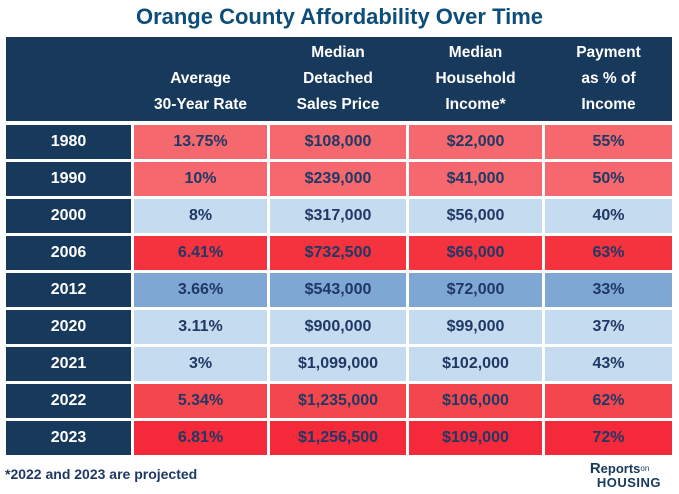  What do you see at coordinates (475, 438) in the screenshot?
I see `income-cell: $109,000` at bounding box center [475, 438].